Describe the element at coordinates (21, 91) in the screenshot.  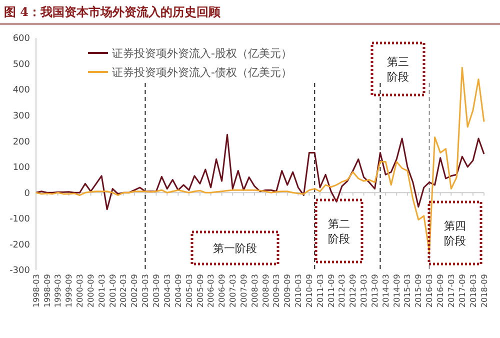
I see `y-tick-label: 400` at that location.